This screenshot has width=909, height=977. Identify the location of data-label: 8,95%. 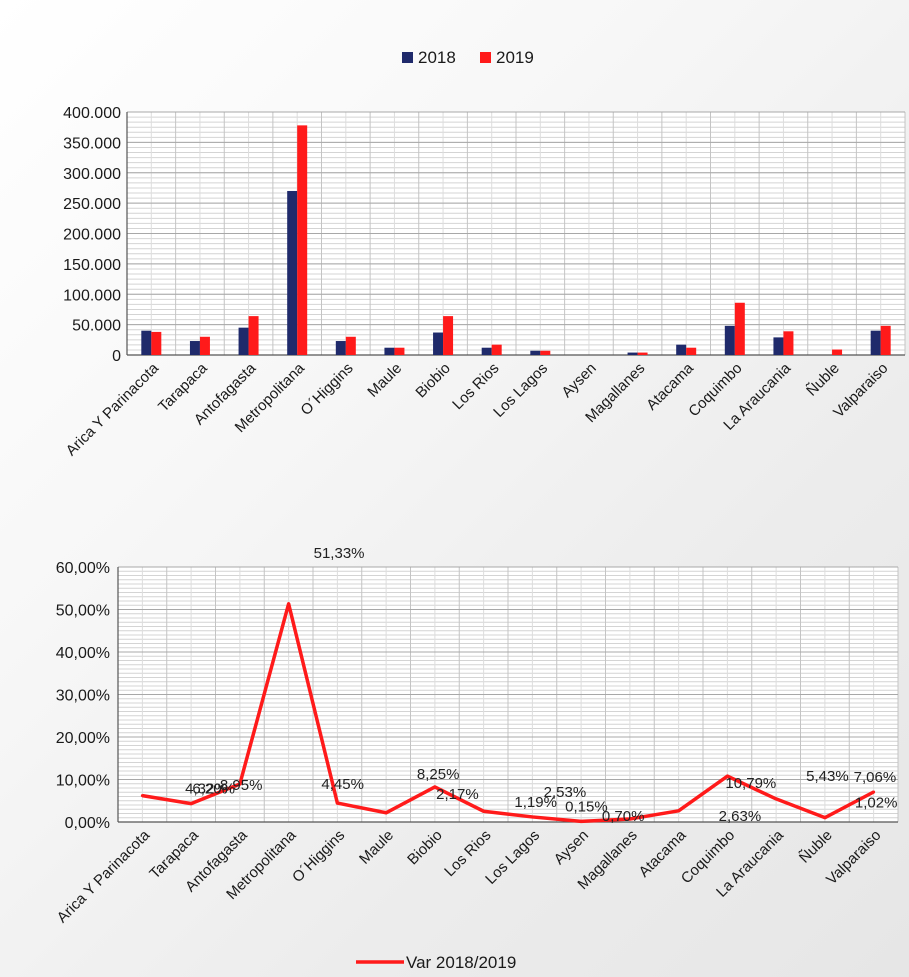
(241, 785).